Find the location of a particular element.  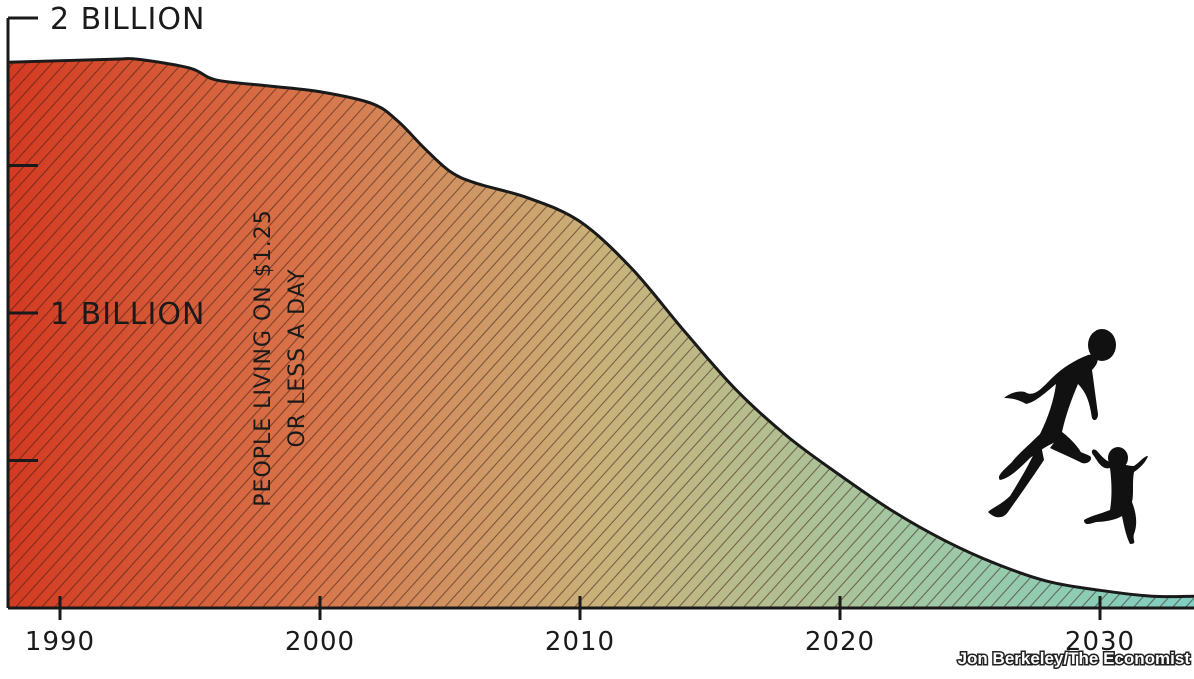

y-tick-label: 1 BILLION is located at coordinates (127, 314).